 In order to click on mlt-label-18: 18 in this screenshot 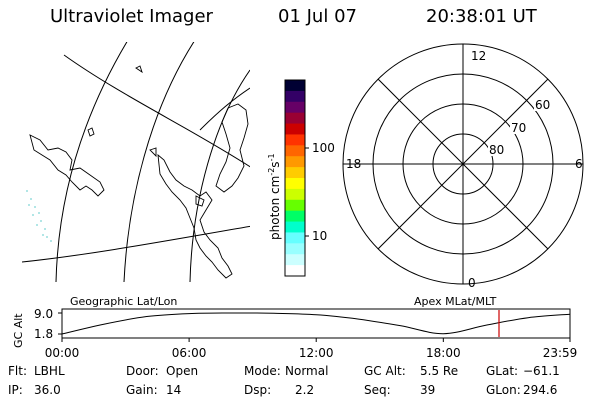, I will do `click(353, 164)`.